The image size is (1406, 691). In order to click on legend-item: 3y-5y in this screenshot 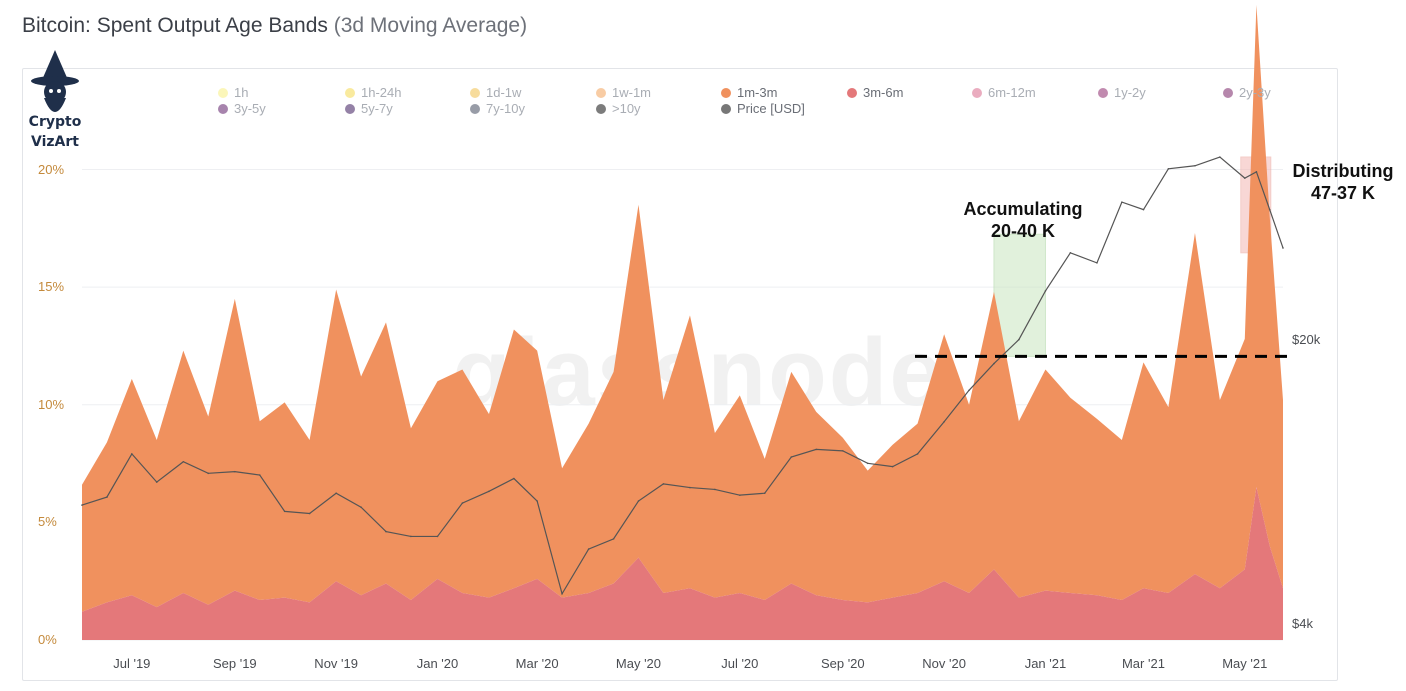, I will do `click(242, 108)`.